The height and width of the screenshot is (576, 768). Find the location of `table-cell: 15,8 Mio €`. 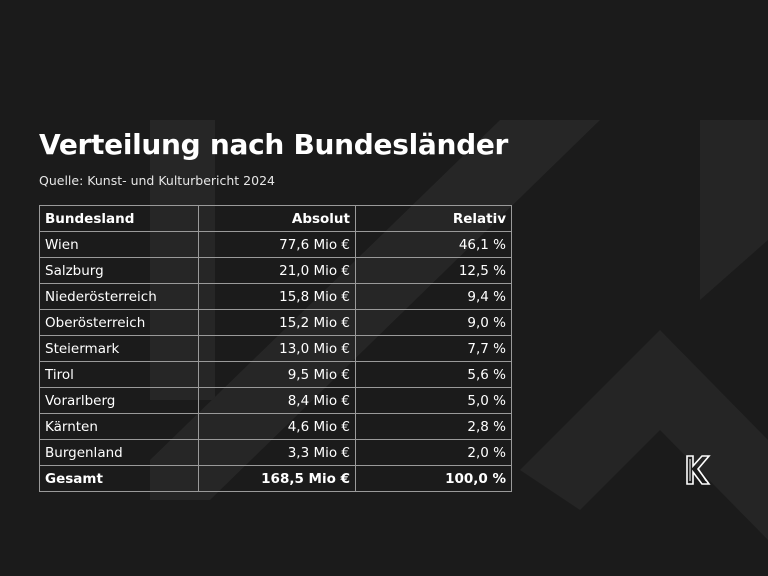

table-cell: 15,8 Mio € is located at coordinates (277, 296).